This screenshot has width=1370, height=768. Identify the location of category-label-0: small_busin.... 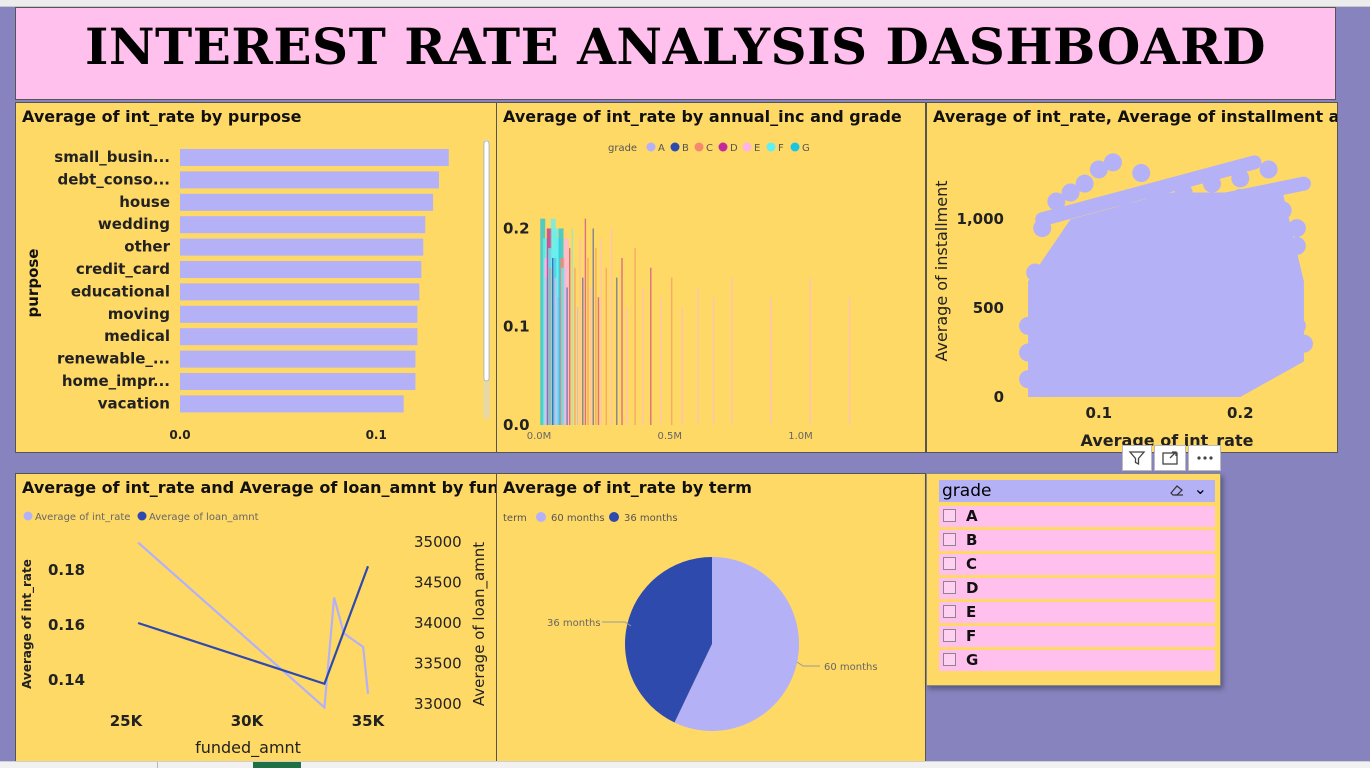
(112, 157).